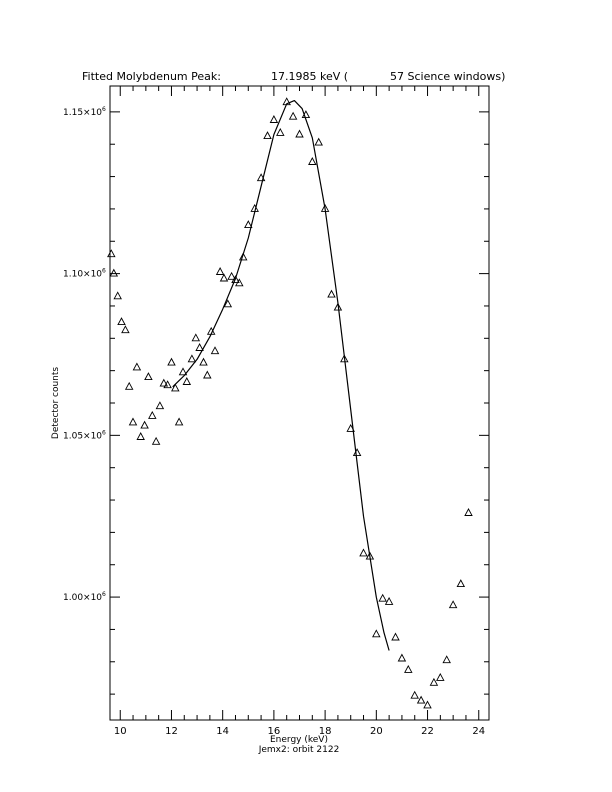 The width and height of the screenshot is (612, 792). What do you see at coordinates (151, 76) in the screenshot?
I see `chart-title-left: Fitted Molybdenum Peak:` at bounding box center [151, 76].